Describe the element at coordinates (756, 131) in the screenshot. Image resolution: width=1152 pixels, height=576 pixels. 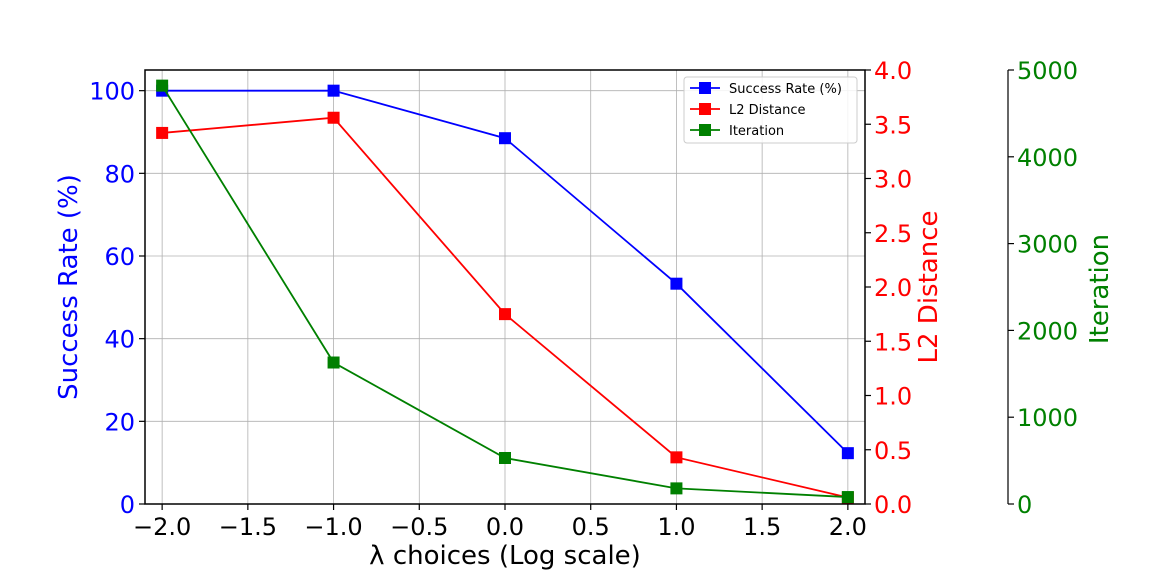
I see `legend-label-iteration: Iteration` at that location.